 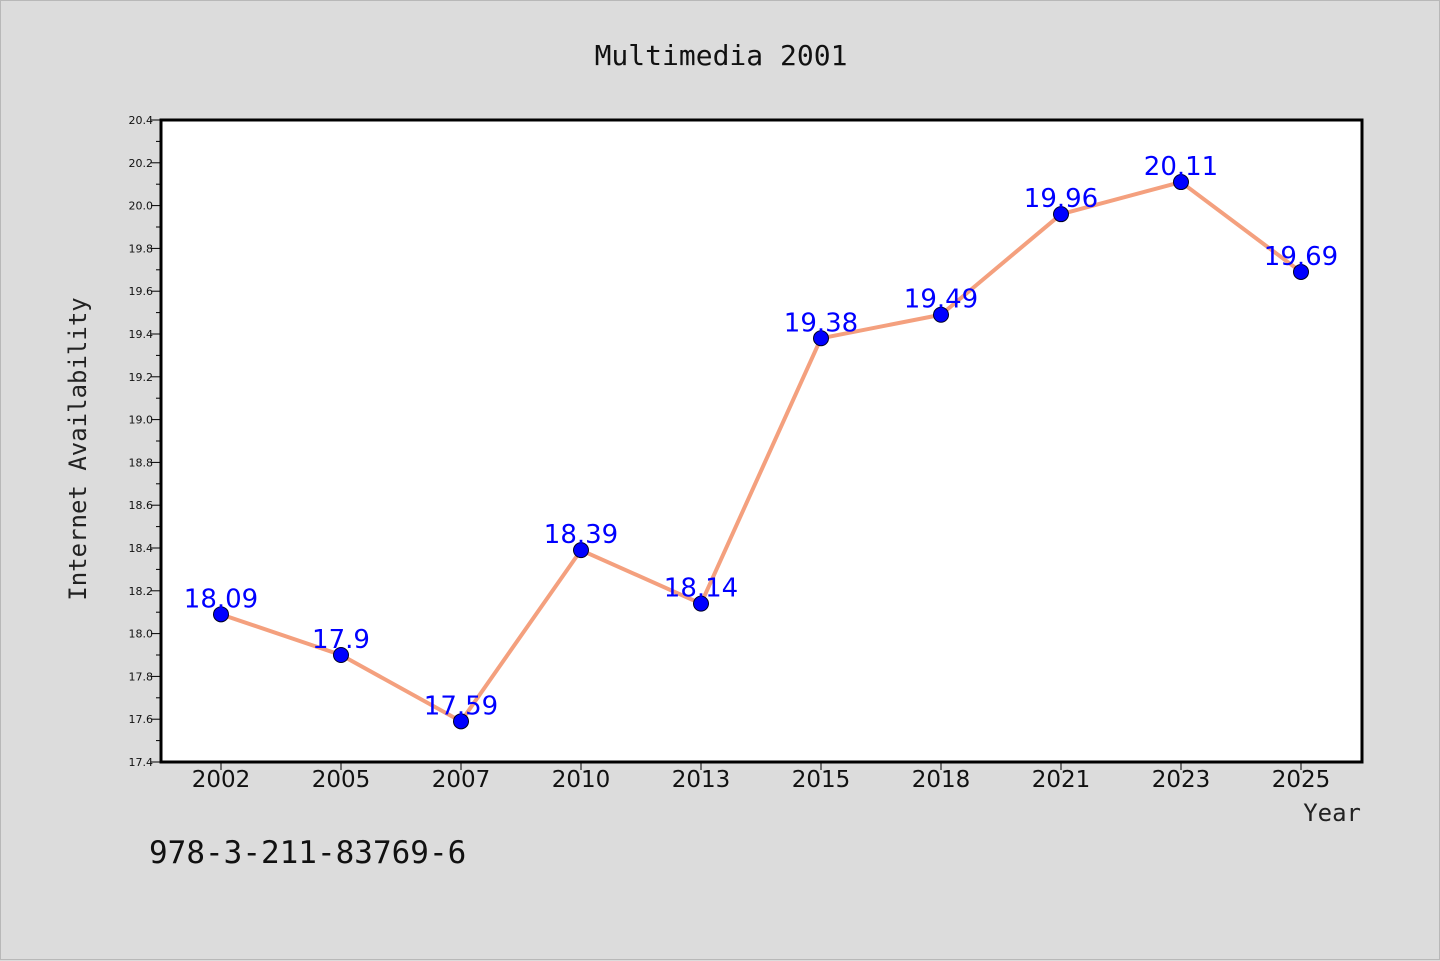 I want to click on y-tick-label: 18.2, so click(x=141, y=591).